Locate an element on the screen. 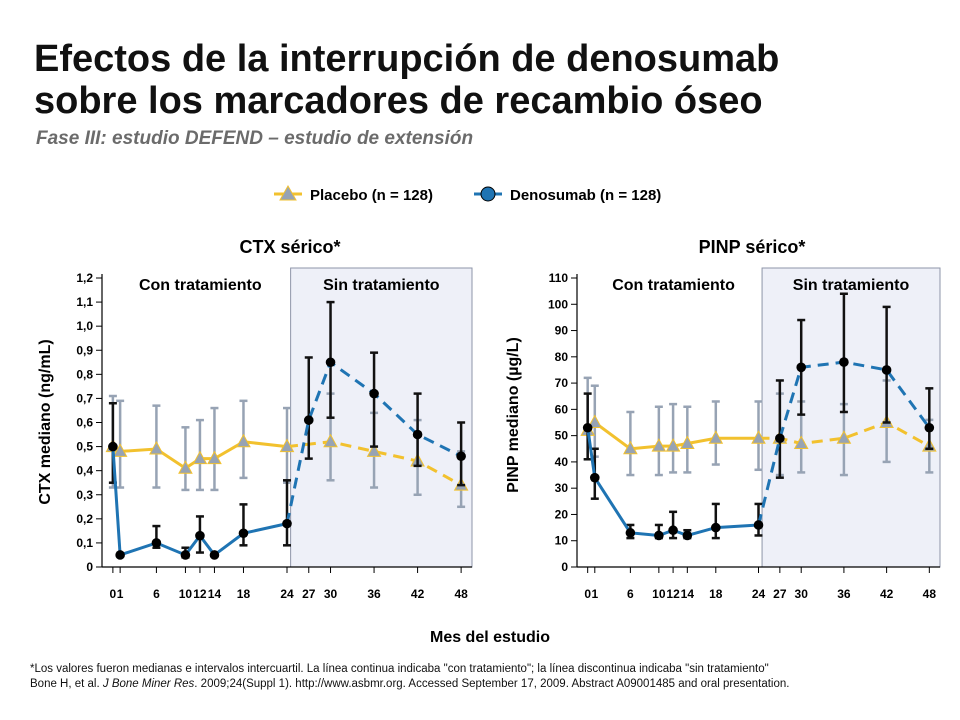 The width and height of the screenshot is (960, 720). ctx-denosumab-line-off-treatment is located at coordinates (373, 441).